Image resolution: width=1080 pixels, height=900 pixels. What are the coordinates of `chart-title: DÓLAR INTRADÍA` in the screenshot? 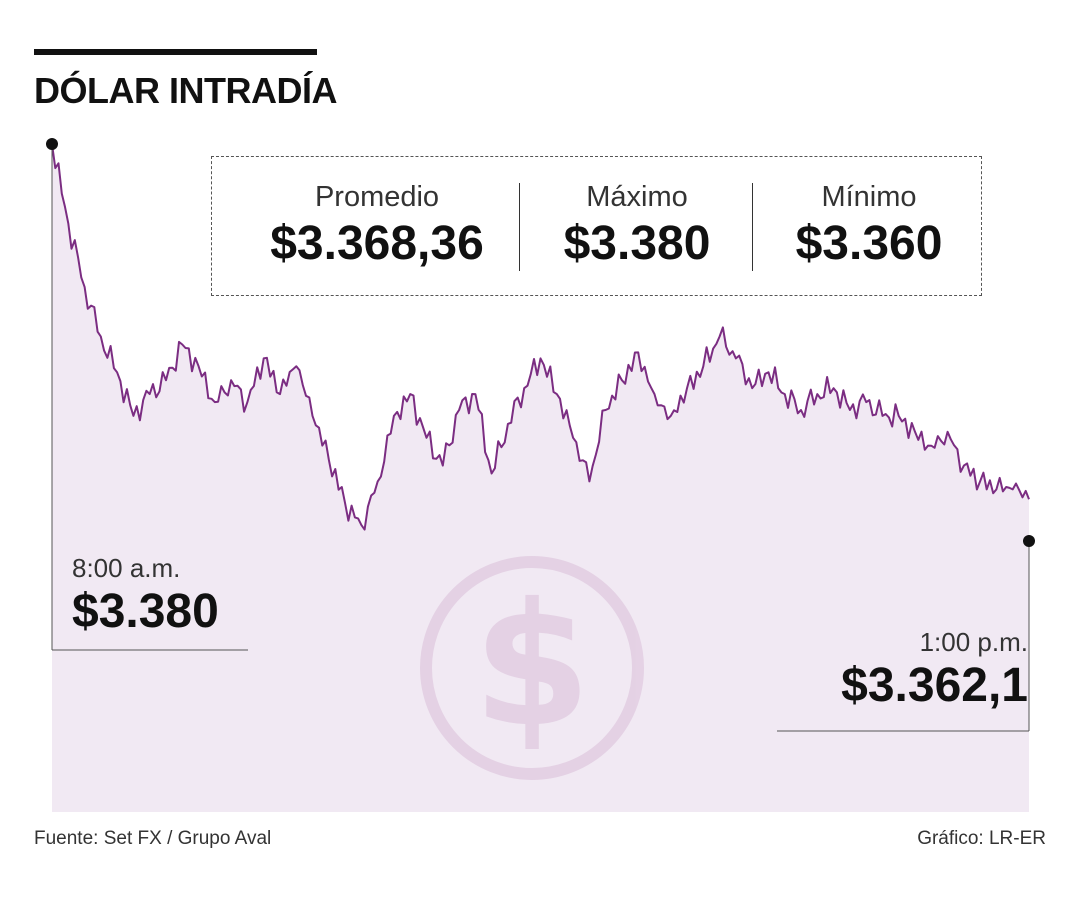 It's located at (185, 90).